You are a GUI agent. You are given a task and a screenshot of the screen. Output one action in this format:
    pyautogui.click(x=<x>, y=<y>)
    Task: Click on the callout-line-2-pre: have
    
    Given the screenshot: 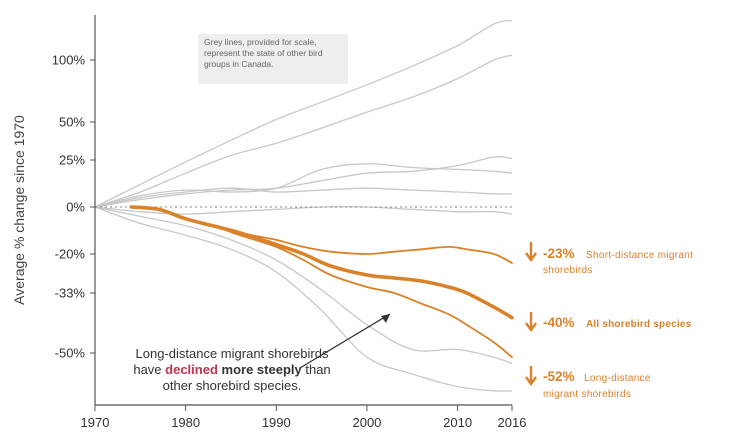 What is the action you would take?
    pyautogui.click(x=149, y=369)
    